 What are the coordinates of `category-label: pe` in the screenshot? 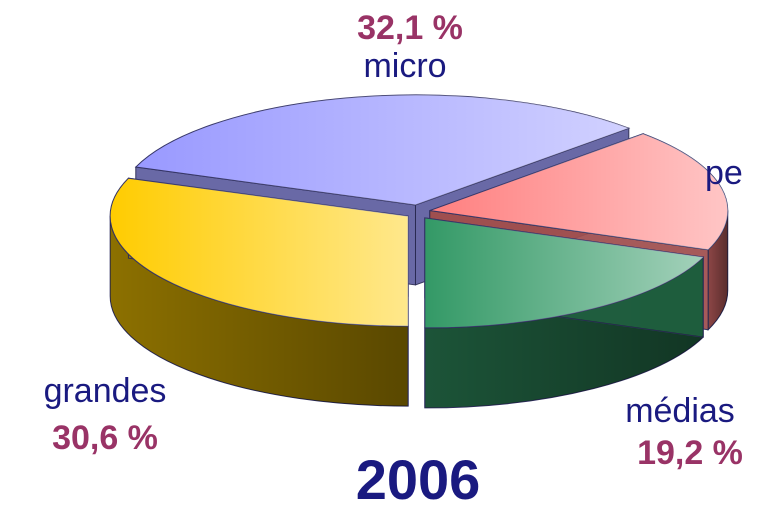 It's located at (724, 173).